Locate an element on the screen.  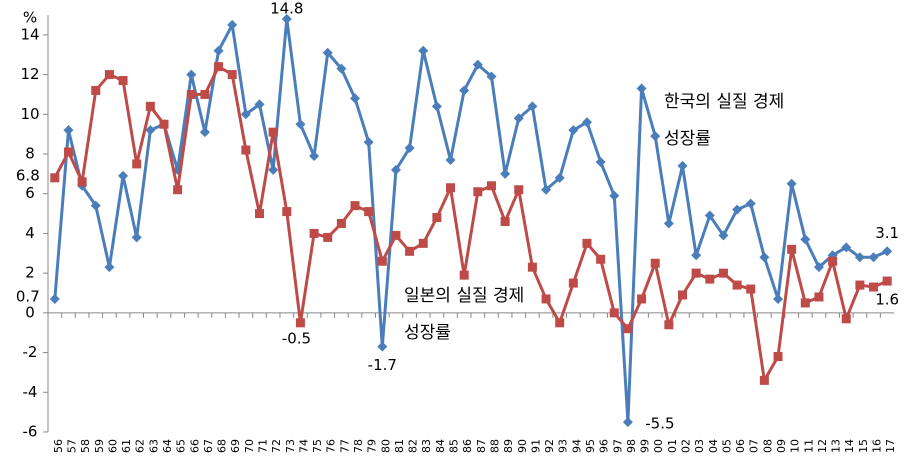
x-tick-label: 08 is located at coordinates (767, 446).